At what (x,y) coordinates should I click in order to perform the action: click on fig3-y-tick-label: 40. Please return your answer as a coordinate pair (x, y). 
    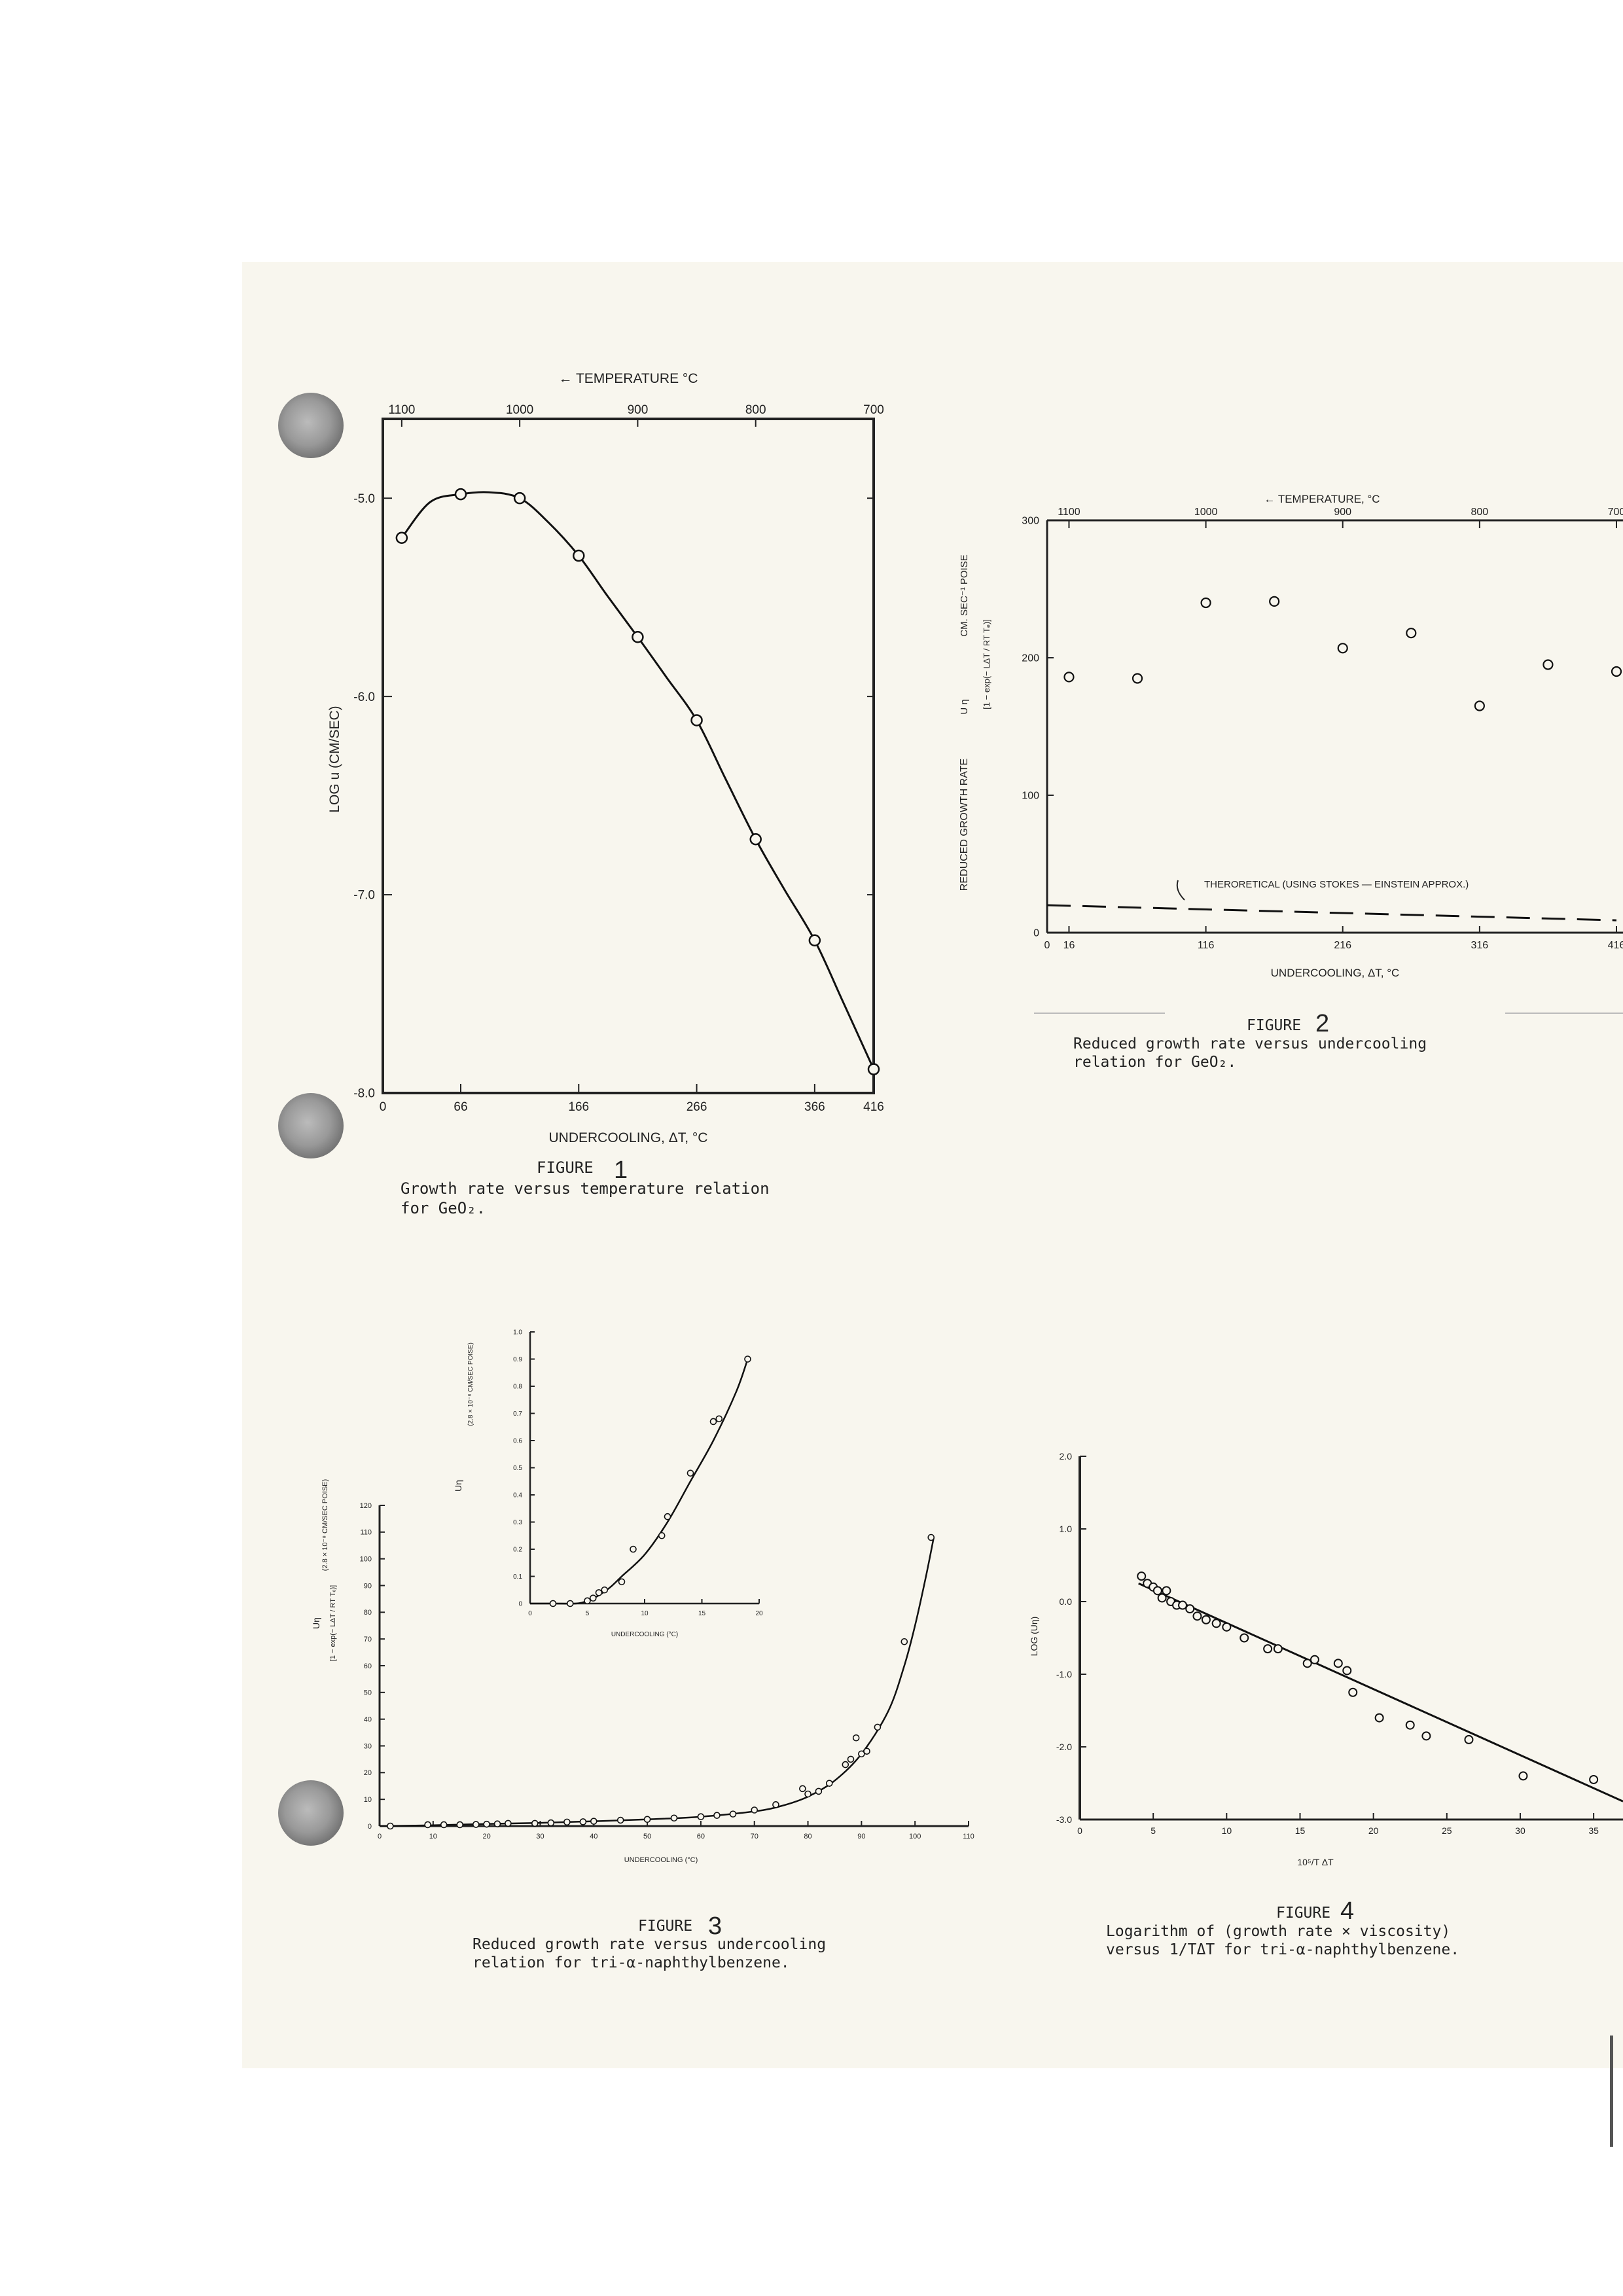
    Looking at the image, I should click on (368, 1720).